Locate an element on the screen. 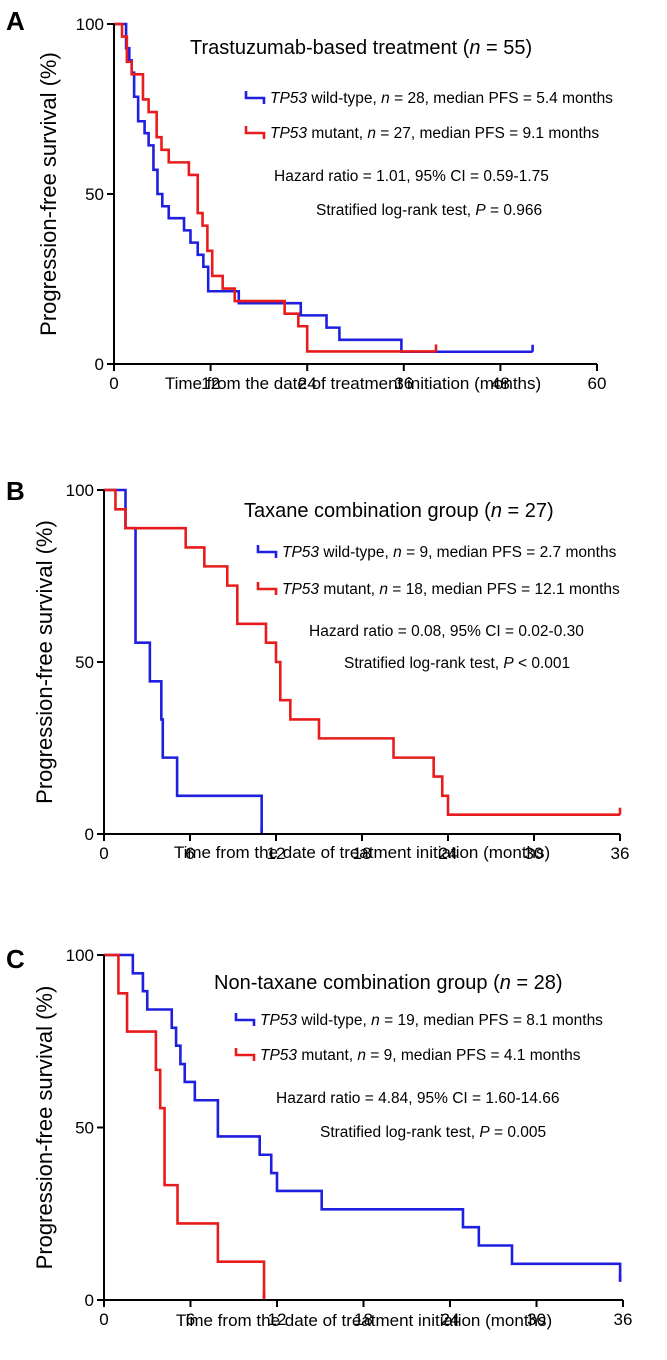  hazard-ratio-annotation: Hazard ratio = 4.84, 95% CI = 1.60-14.66 is located at coordinates (417, 1098).